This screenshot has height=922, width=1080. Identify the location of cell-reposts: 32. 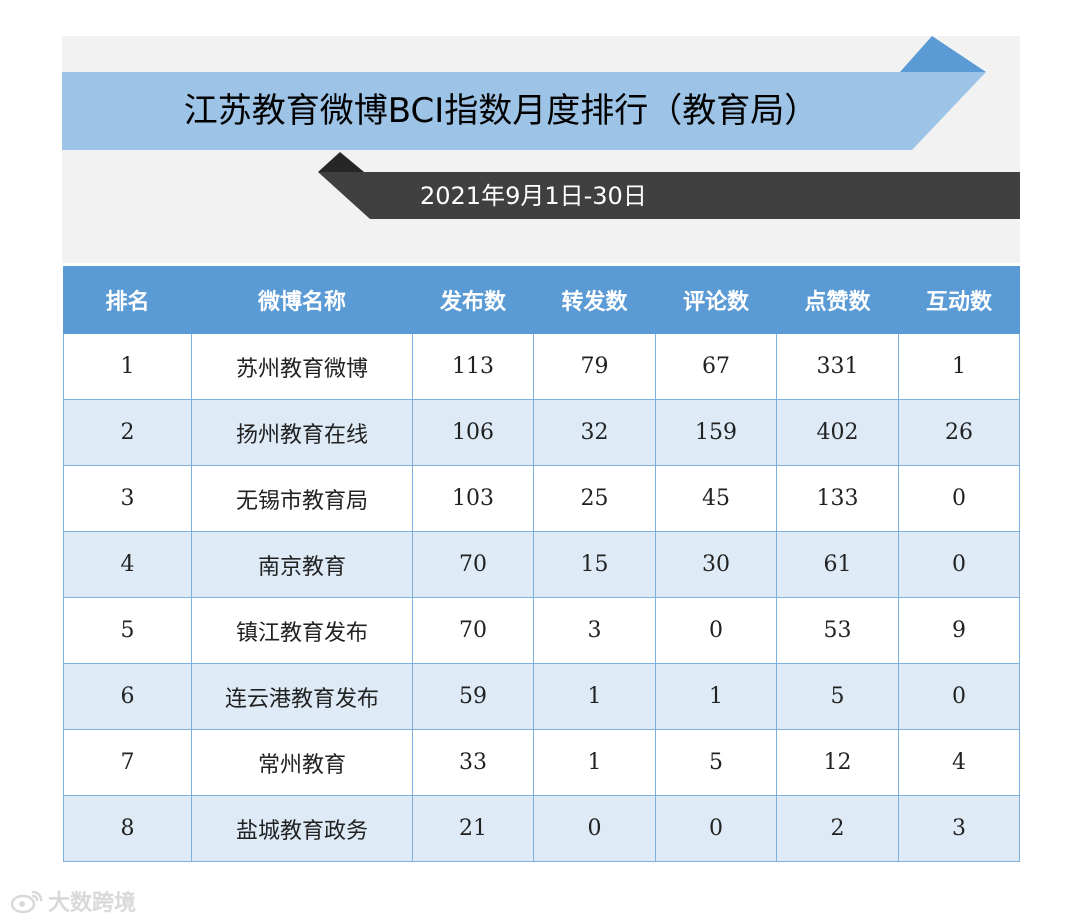
(594, 432).